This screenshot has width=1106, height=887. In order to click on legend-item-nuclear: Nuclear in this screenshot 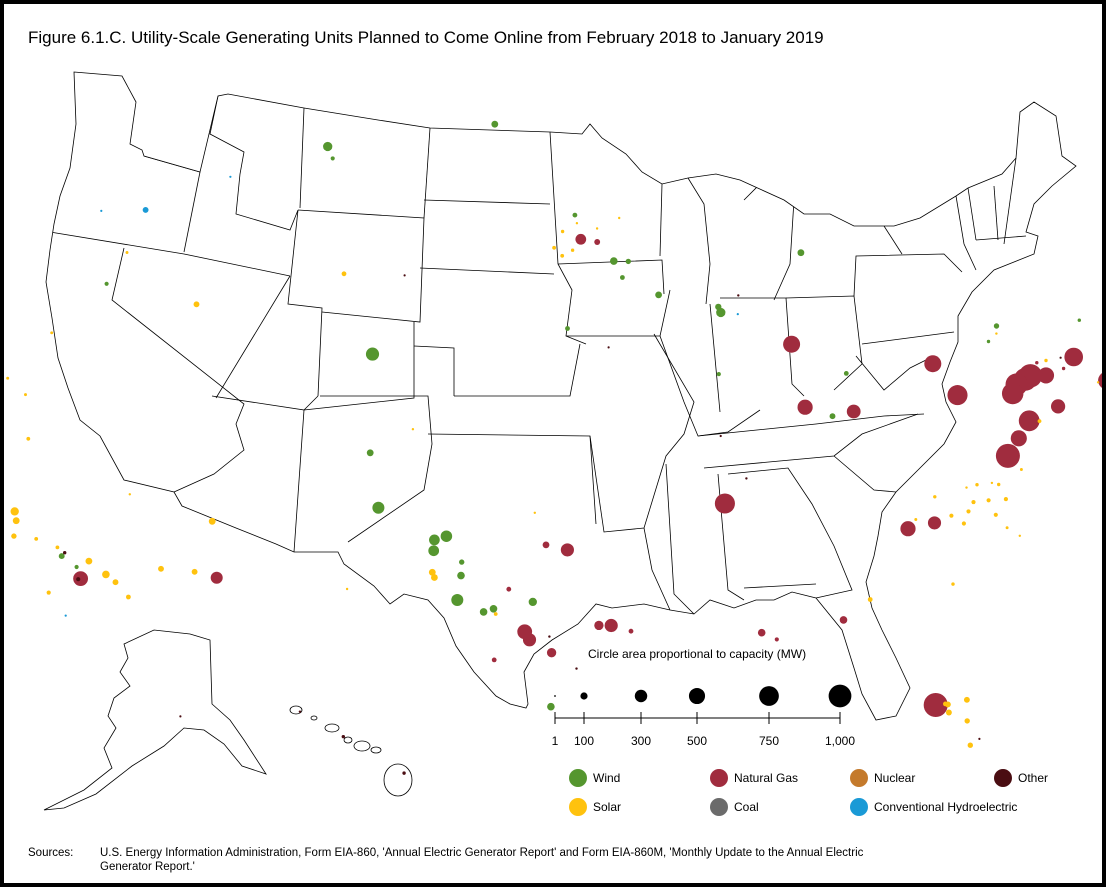, I will do `click(882, 778)`.